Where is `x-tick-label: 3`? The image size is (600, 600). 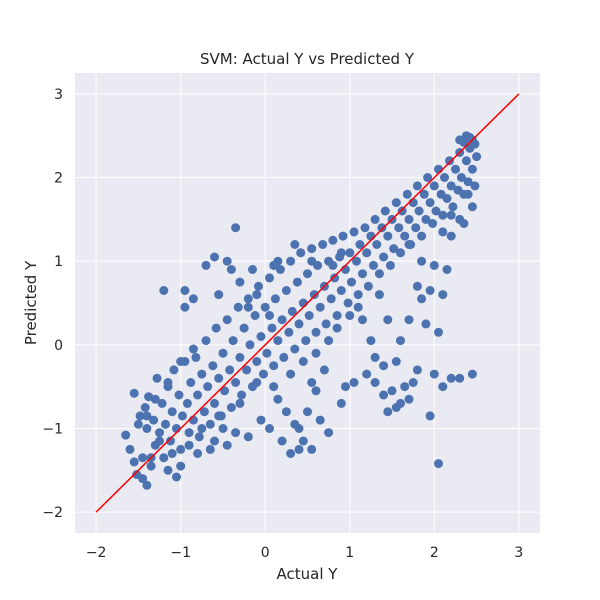 x-tick-label: 3 is located at coordinates (518, 553).